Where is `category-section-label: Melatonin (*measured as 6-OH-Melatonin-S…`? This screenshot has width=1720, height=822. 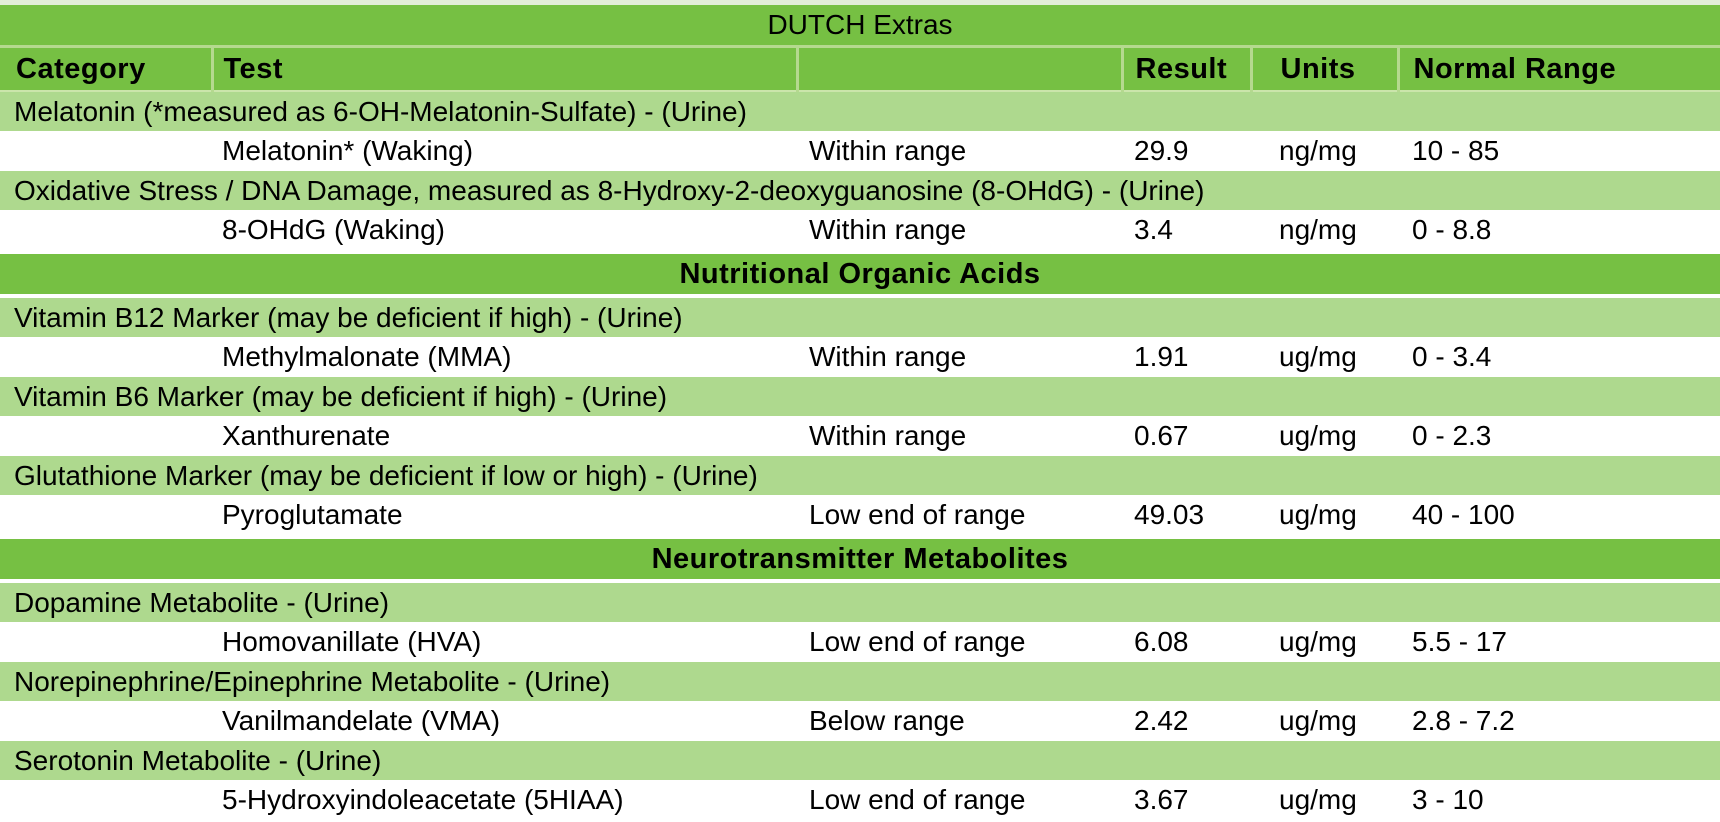
category-section-label: Melatonin (*measured as 6-OH-Melatonin-S… is located at coordinates (860, 111).